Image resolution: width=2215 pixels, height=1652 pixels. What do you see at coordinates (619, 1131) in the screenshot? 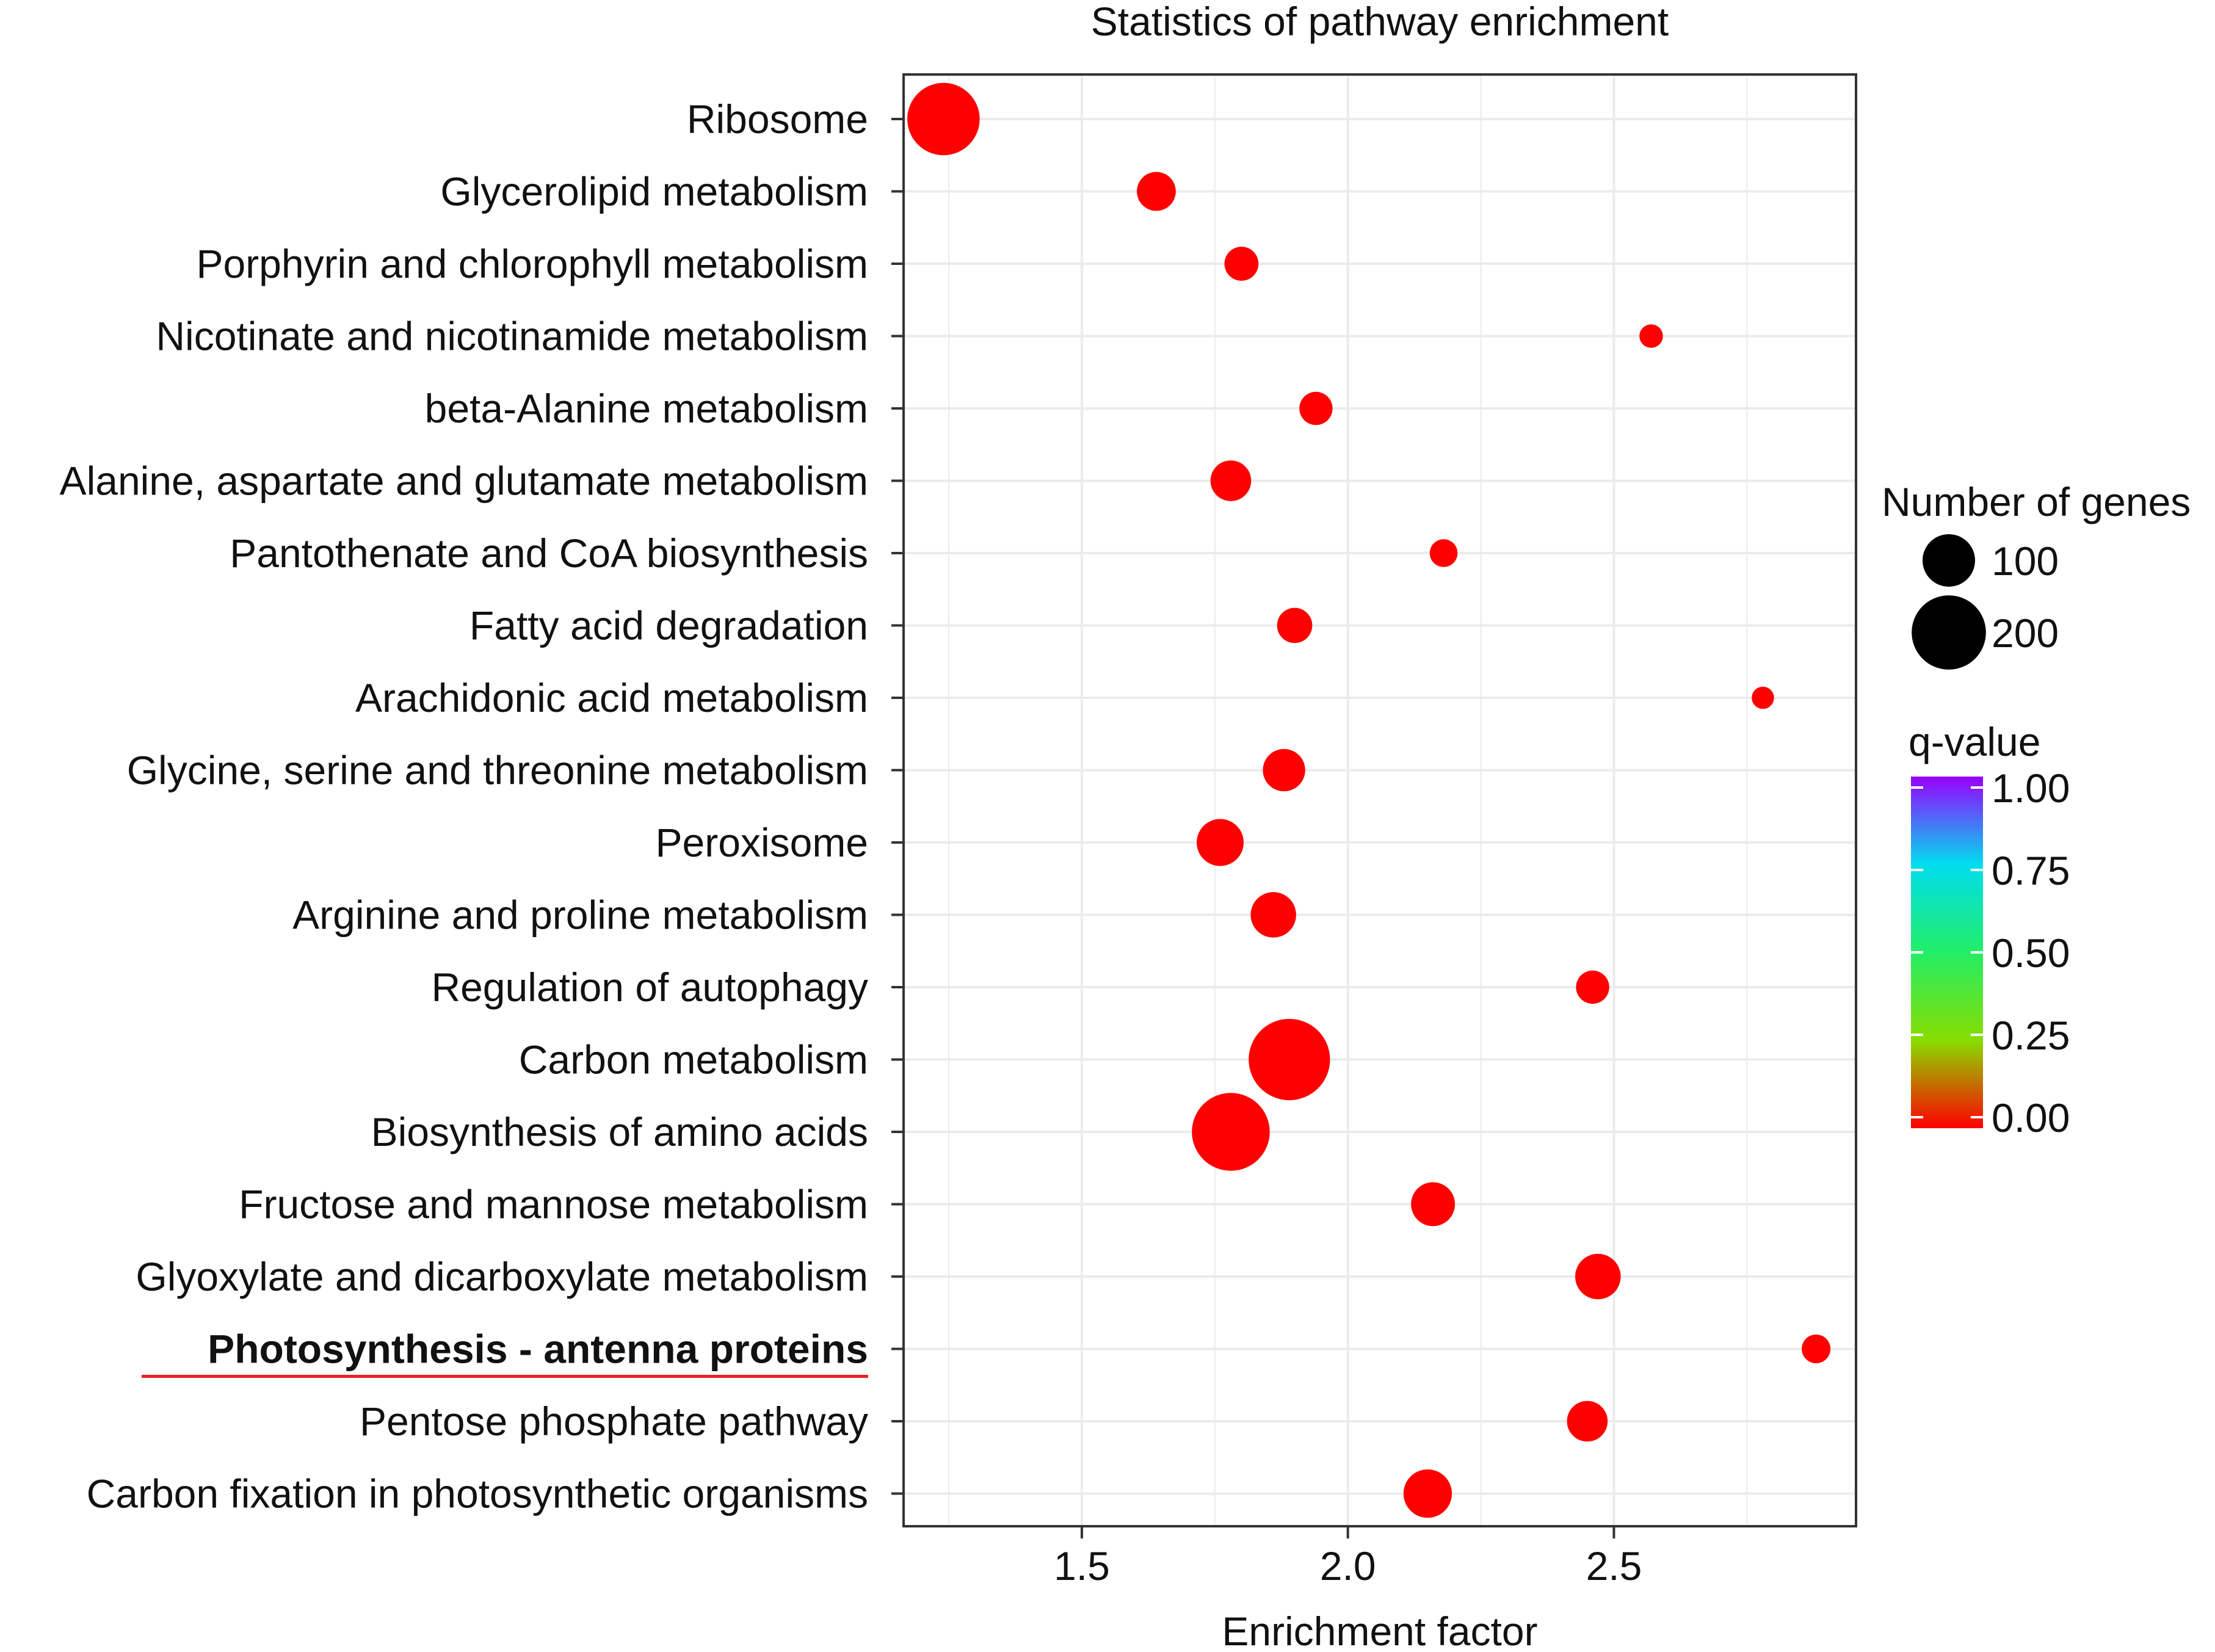
I see `category-label: Biosynthesis of amino acids` at bounding box center [619, 1131].